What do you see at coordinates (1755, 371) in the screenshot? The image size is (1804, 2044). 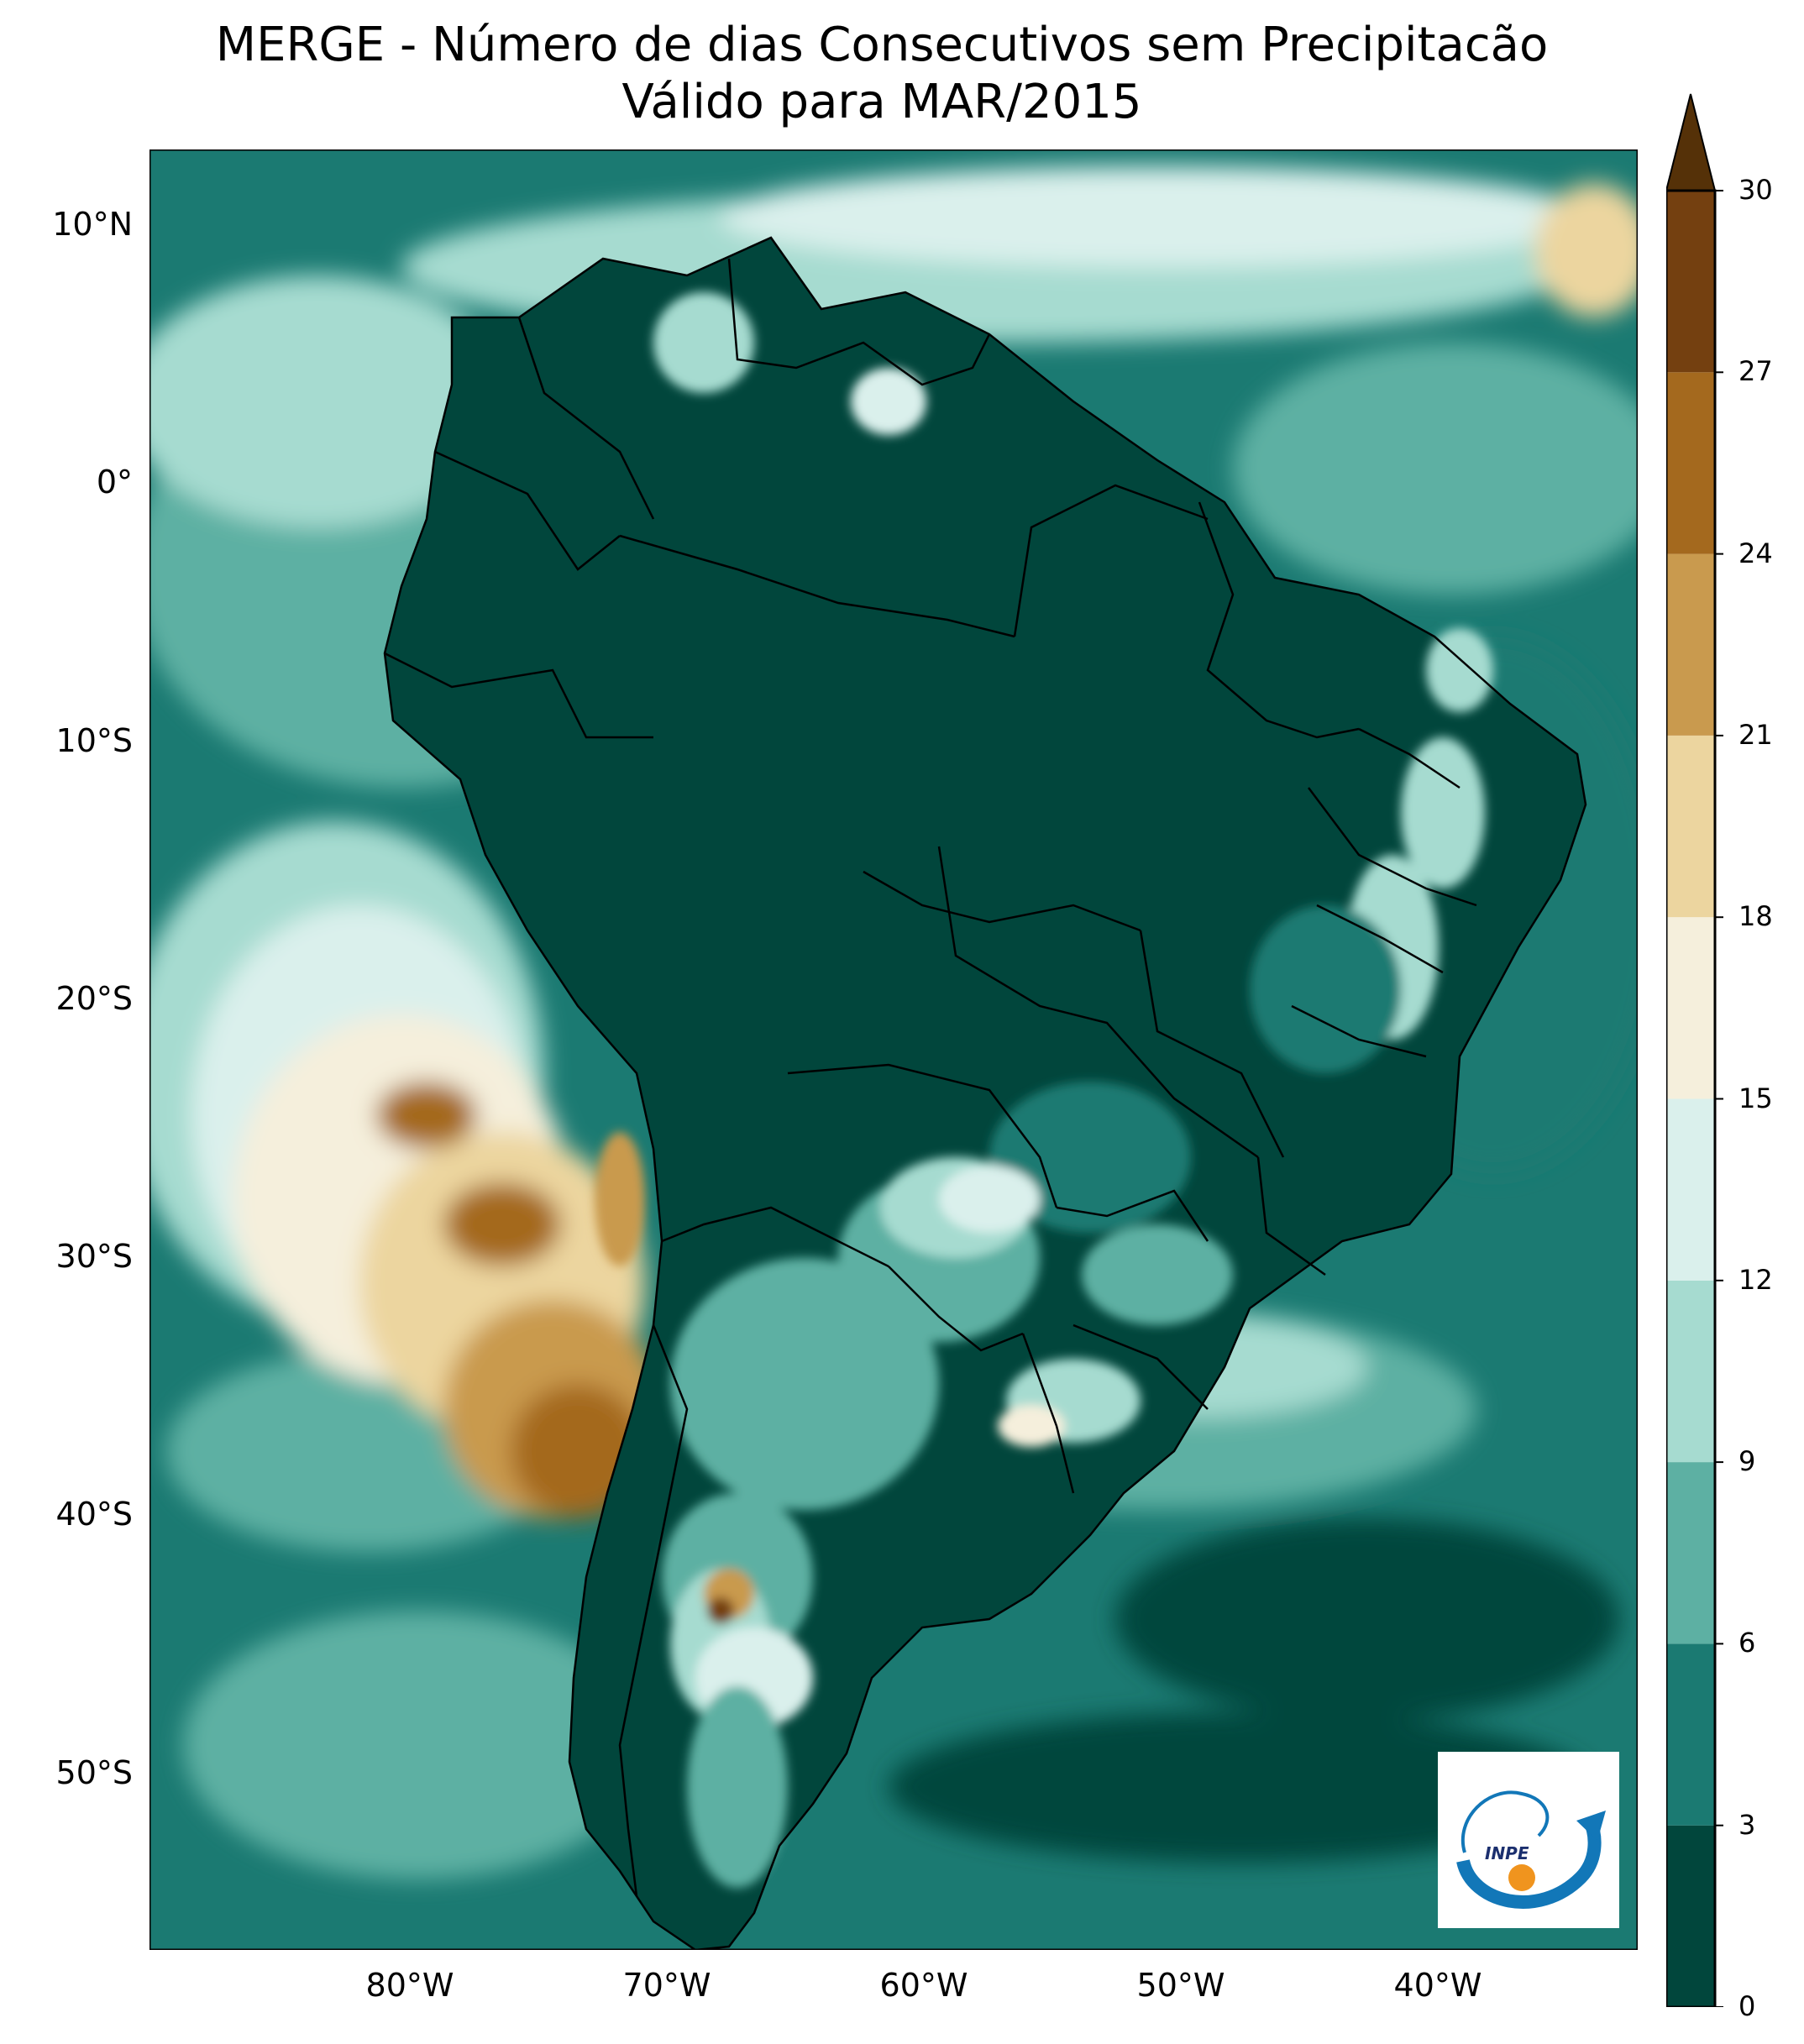 I see `colorbar-tick-label: 27` at bounding box center [1755, 371].